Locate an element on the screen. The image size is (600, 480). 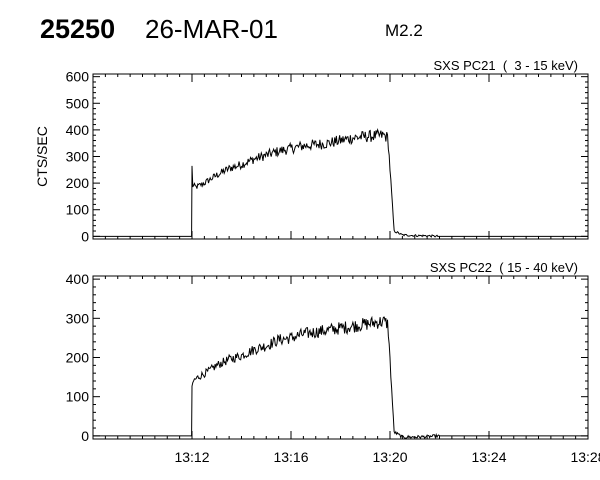
x-tick-label: 13:28 is located at coordinates (585, 457).